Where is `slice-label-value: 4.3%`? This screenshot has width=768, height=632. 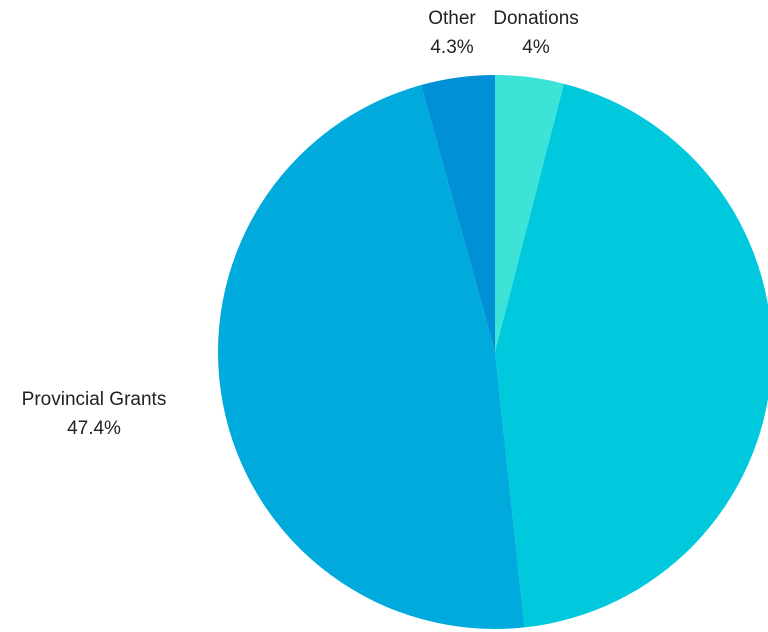 slice-label-value: 4.3% is located at coordinates (451, 47).